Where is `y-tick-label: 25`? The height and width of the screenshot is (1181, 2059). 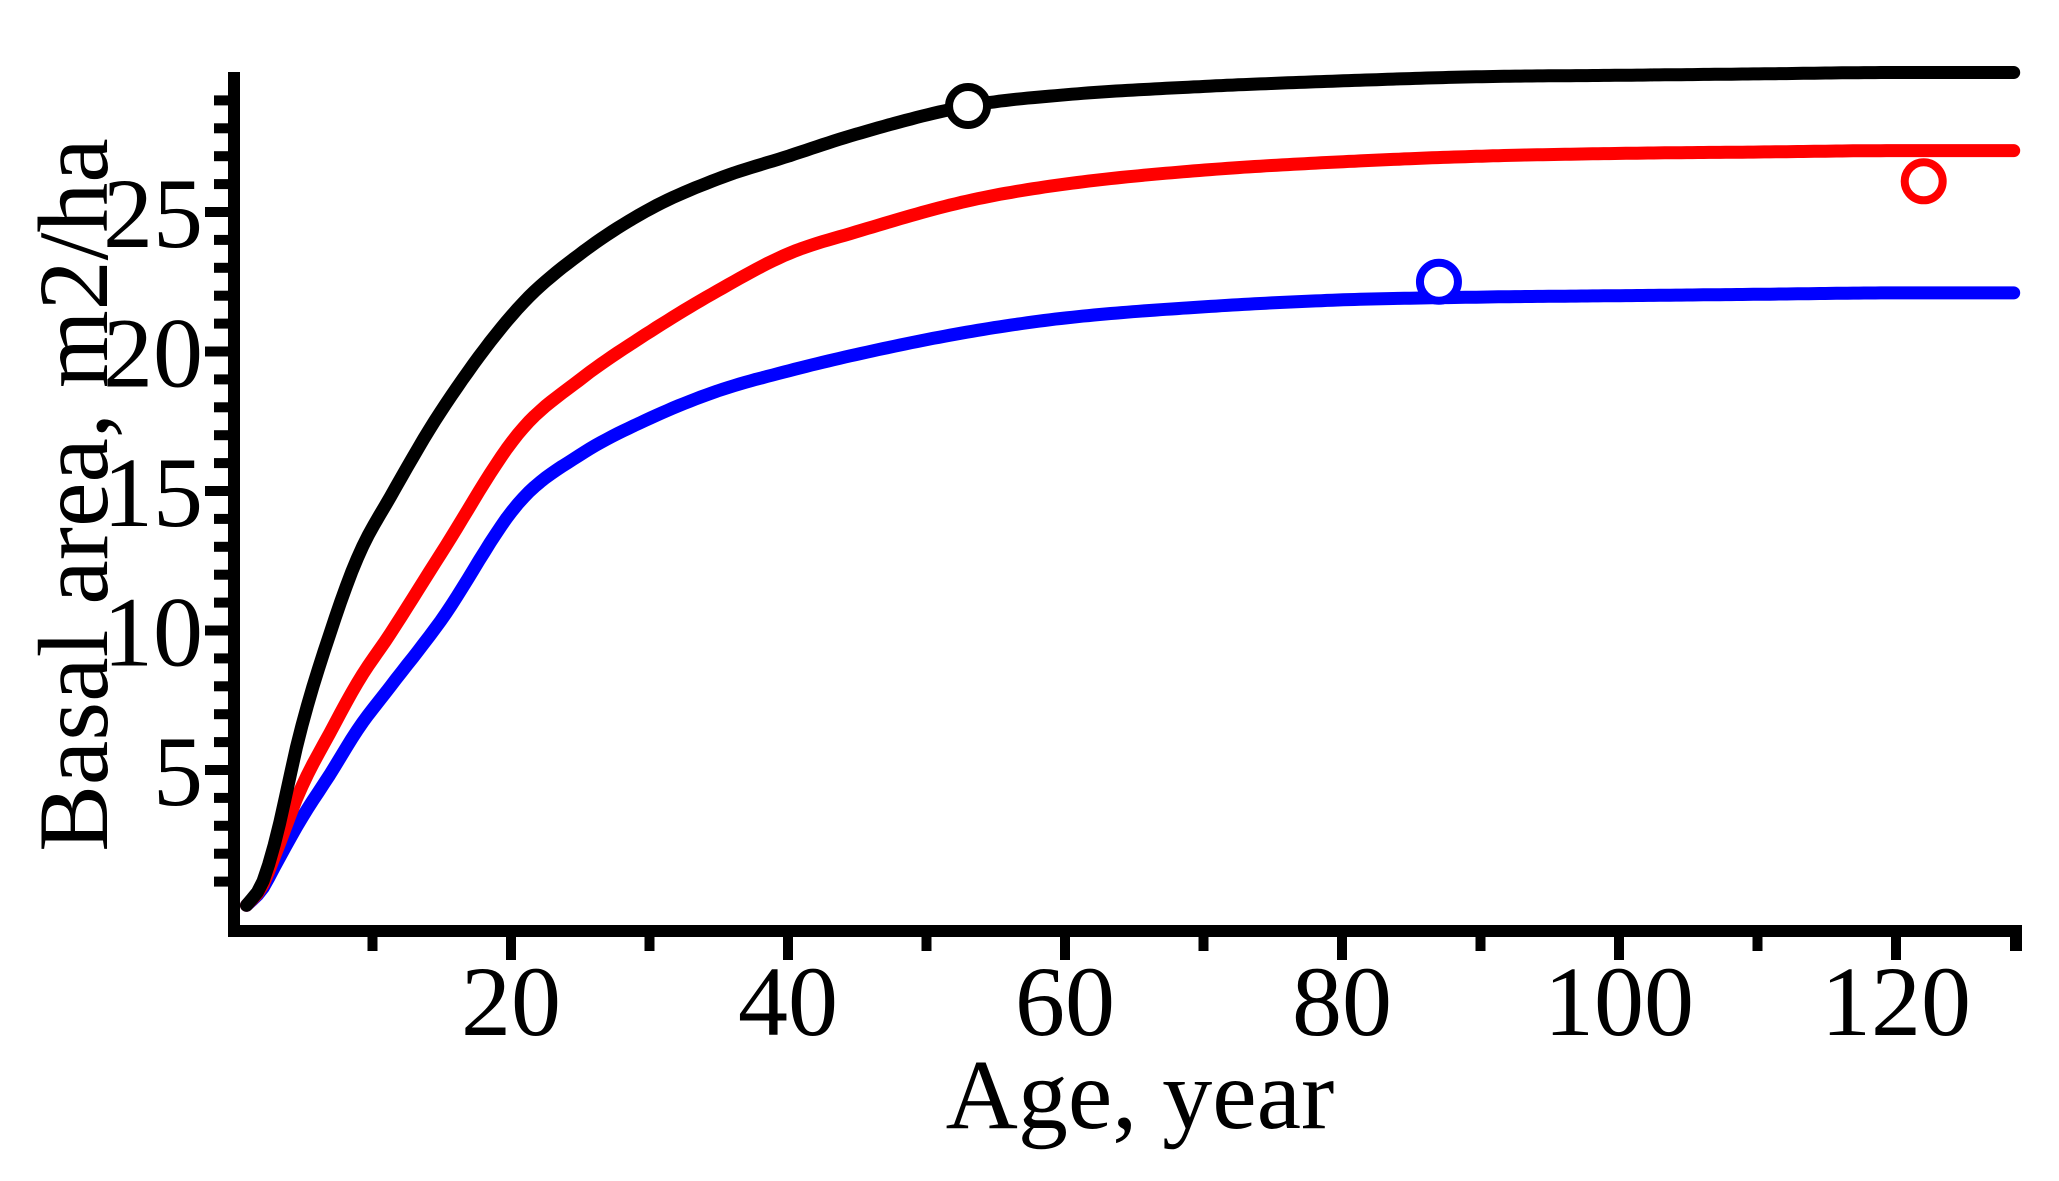 y-tick-label: 25 is located at coordinates (153, 213).